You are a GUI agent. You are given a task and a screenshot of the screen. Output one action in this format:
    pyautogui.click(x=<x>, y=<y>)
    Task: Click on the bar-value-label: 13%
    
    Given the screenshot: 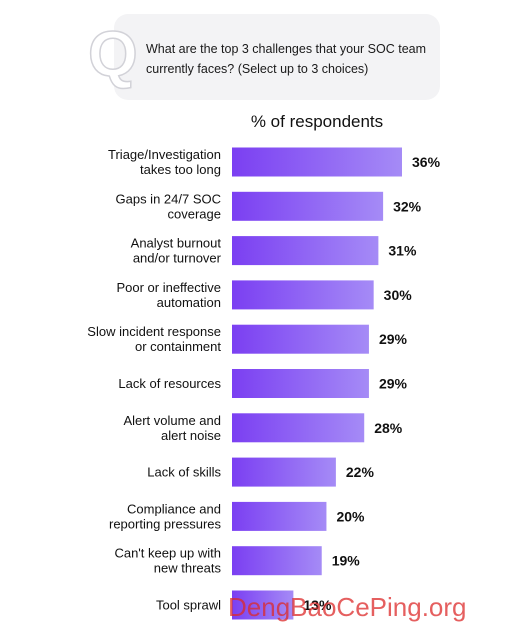 What is the action you would take?
    pyautogui.click(x=317, y=605)
    